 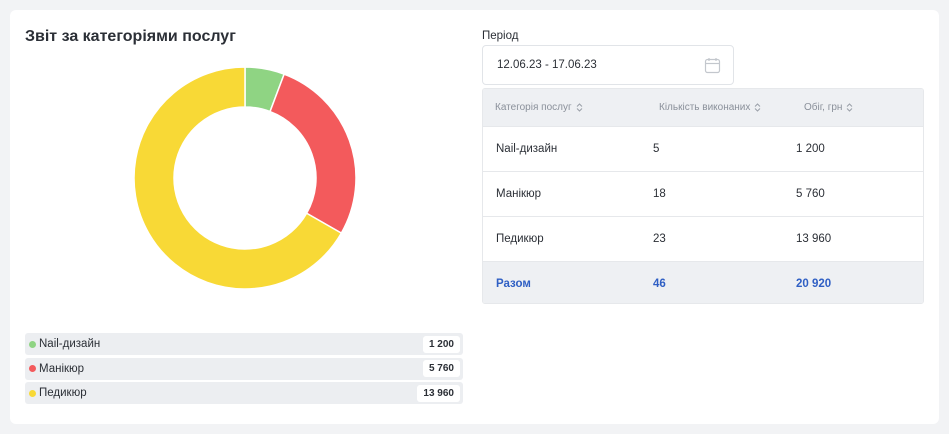 What do you see at coordinates (244, 393) in the screenshot?
I see `legend-item-pedicure: Педикюр 13 960` at bounding box center [244, 393].